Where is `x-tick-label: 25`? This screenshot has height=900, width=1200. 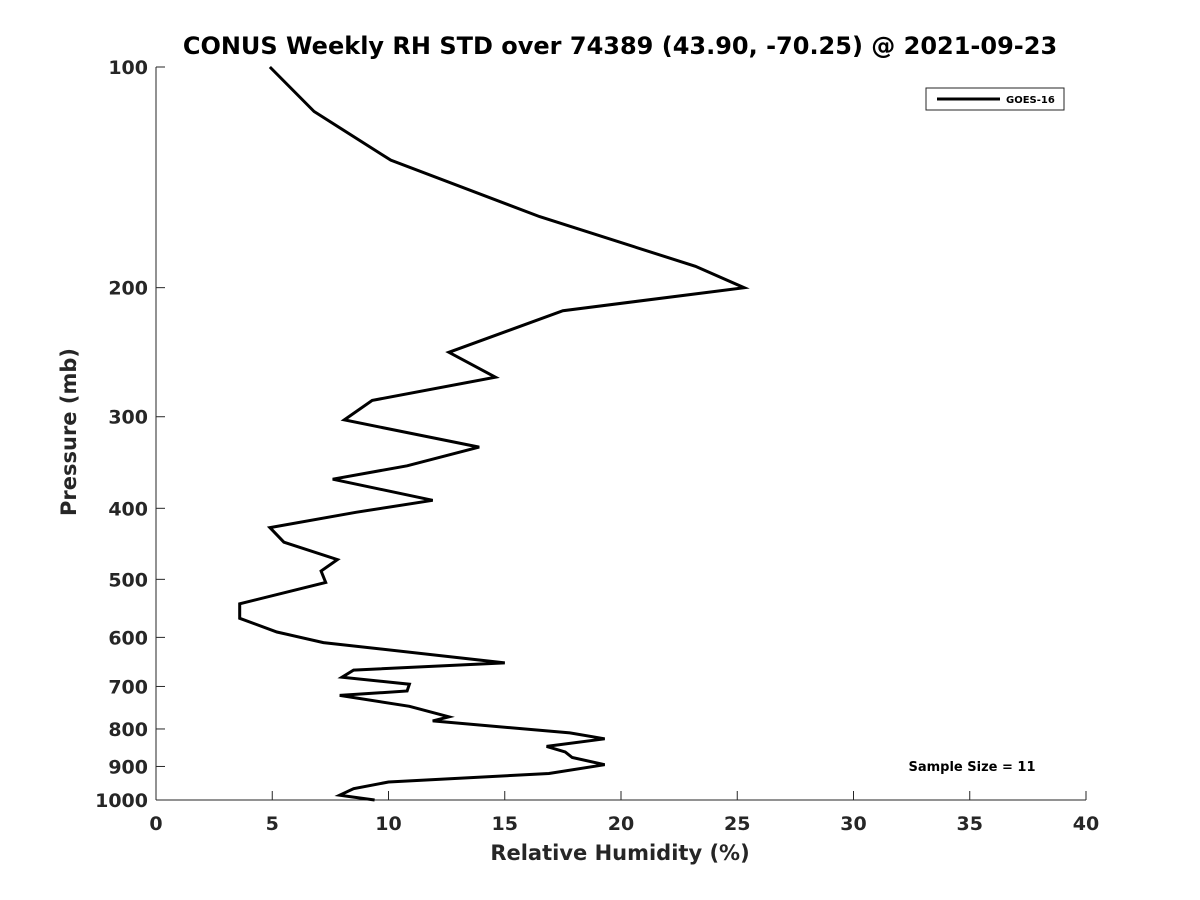 x-tick-label: 25 is located at coordinates (737, 824).